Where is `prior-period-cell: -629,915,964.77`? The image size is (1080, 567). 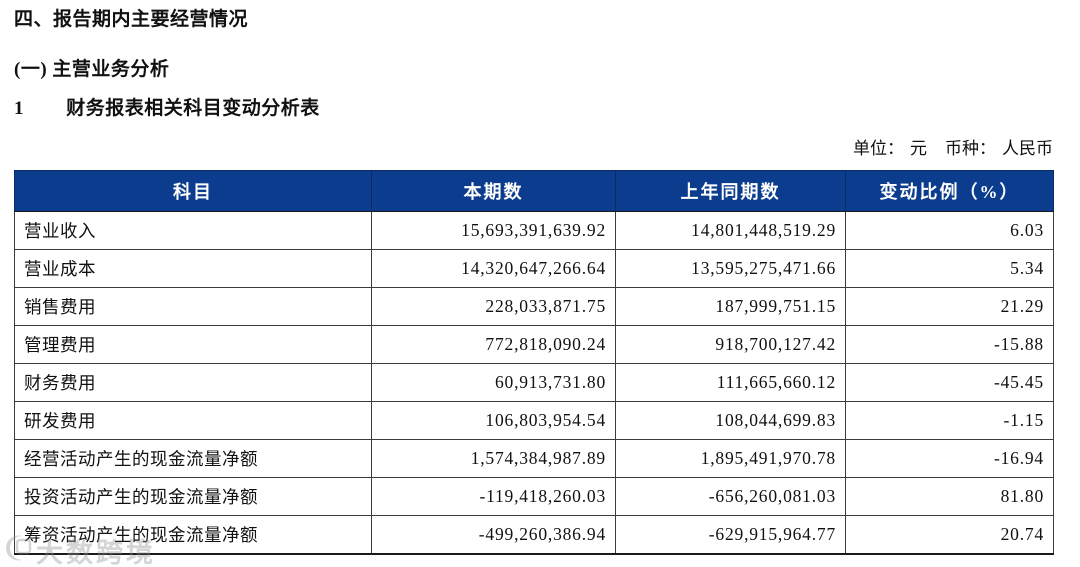 prior-period-cell: -629,915,964.77 is located at coordinates (730, 535).